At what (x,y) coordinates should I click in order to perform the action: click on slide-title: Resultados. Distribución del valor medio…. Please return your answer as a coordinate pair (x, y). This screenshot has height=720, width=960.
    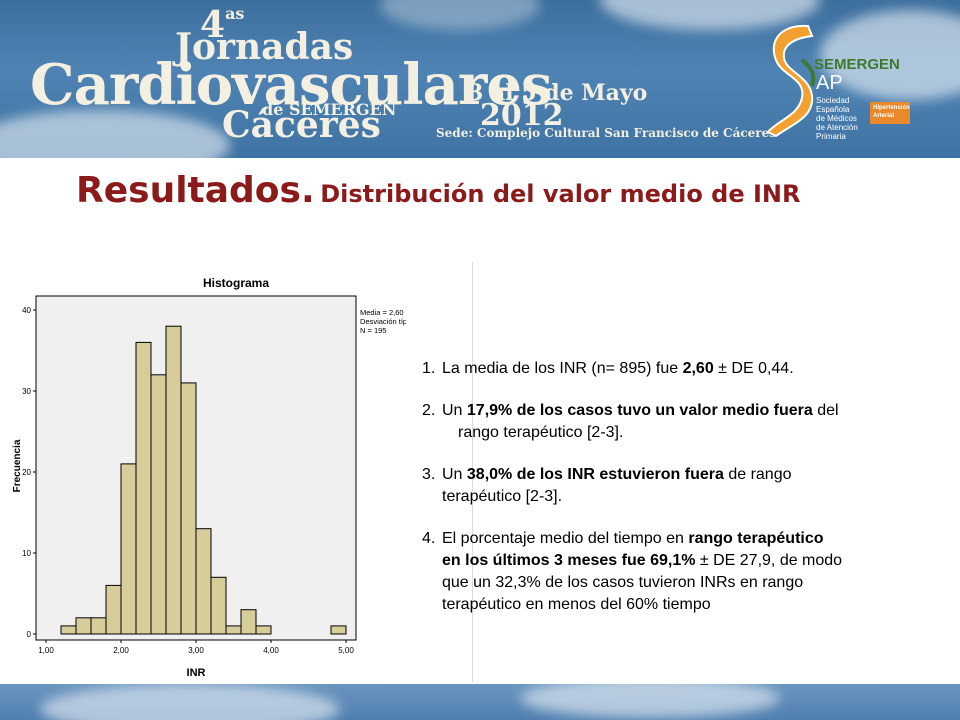
    Looking at the image, I should click on (486, 194).